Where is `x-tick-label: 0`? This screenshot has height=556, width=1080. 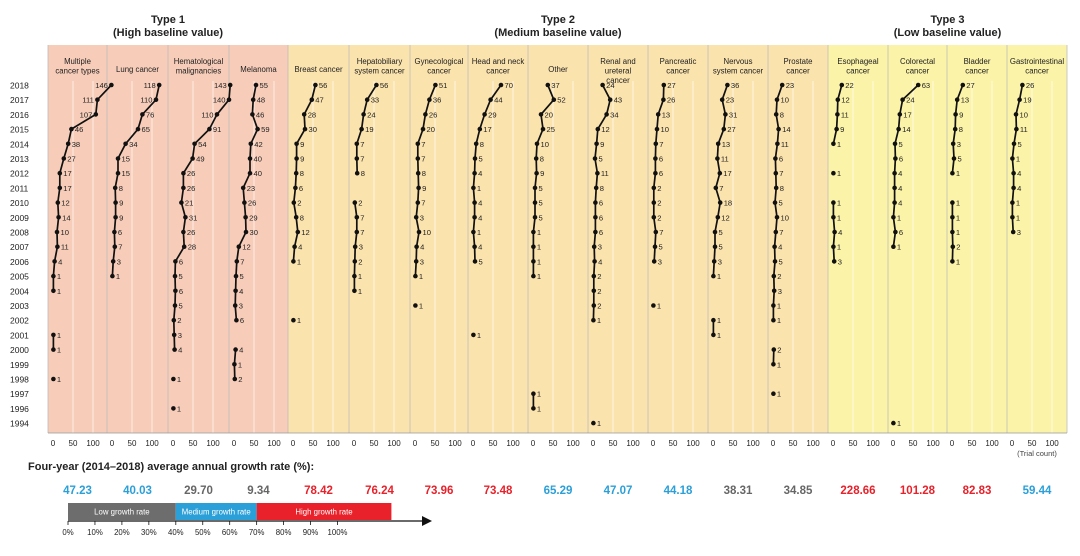
x-tick-label: 0 is located at coordinates (415, 443).